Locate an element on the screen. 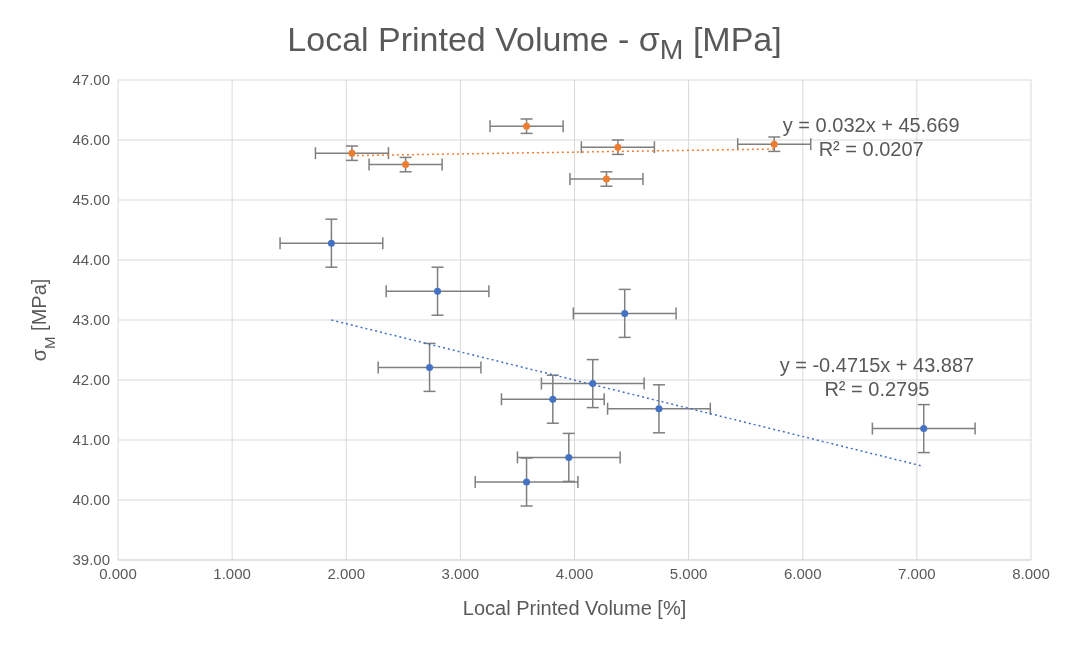  x-tick-label: 6.000 is located at coordinates (802, 573).